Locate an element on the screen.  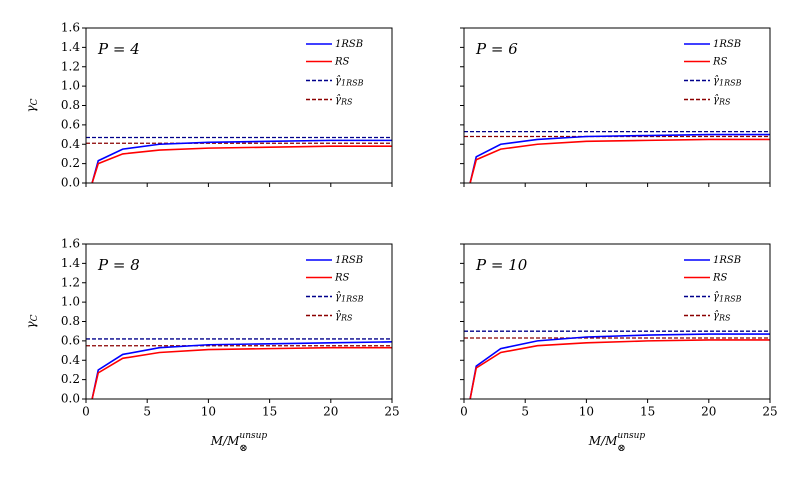
panel-title: P = 8 is located at coordinates (118, 265).